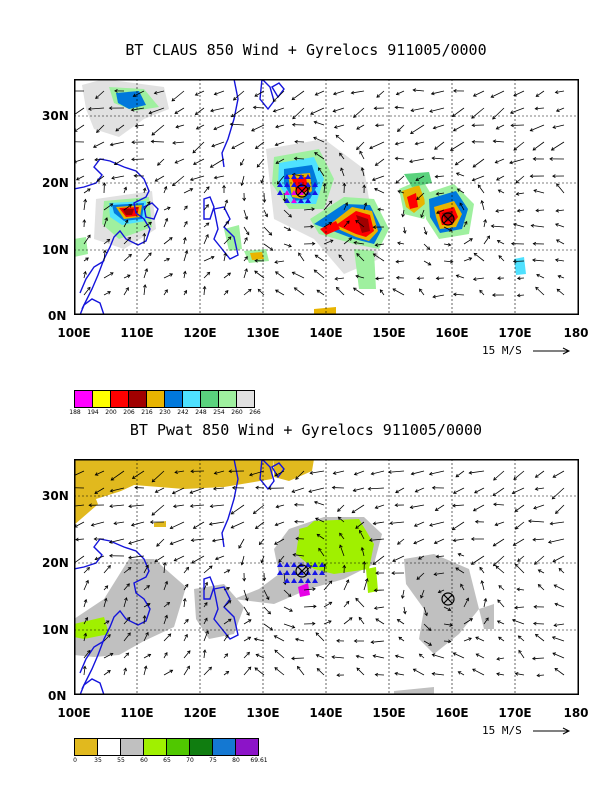  What do you see at coordinates (75, 760) in the screenshot?
I see `colorbar-label: 0` at bounding box center [75, 760].